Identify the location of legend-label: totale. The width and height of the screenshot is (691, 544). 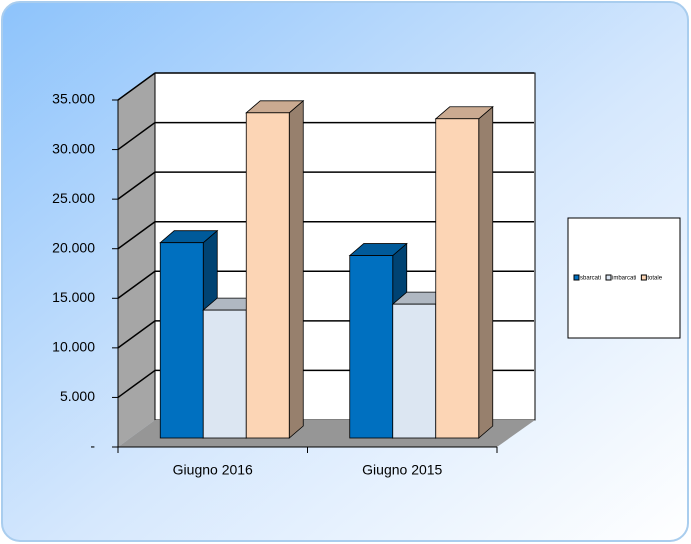
(654, 279).